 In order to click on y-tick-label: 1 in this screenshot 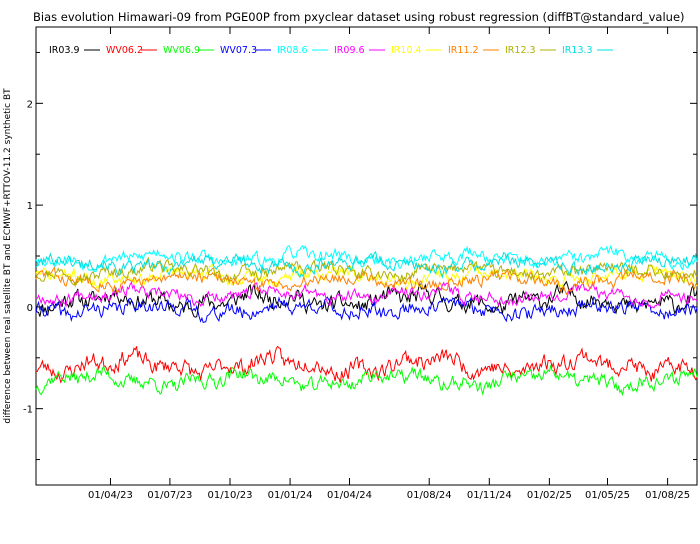, I will do `click(30, 206)`.